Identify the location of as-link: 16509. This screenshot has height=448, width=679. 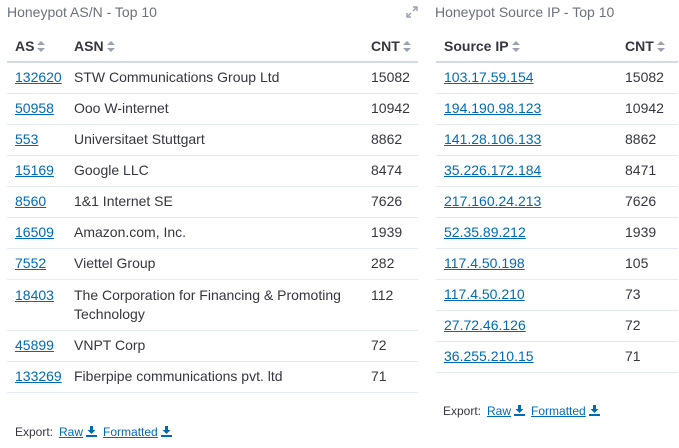
(34, 232).